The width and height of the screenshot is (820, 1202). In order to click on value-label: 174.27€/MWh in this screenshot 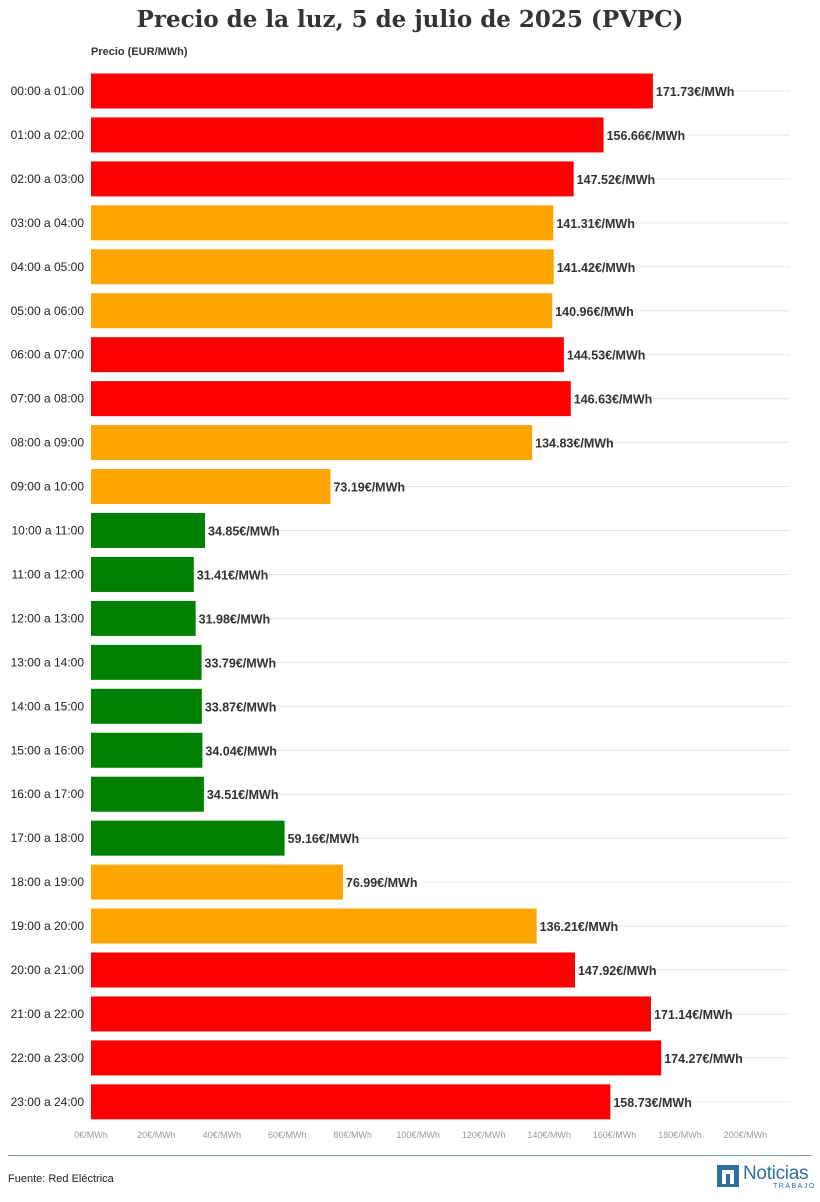, I will do `click(703, 1059)`.